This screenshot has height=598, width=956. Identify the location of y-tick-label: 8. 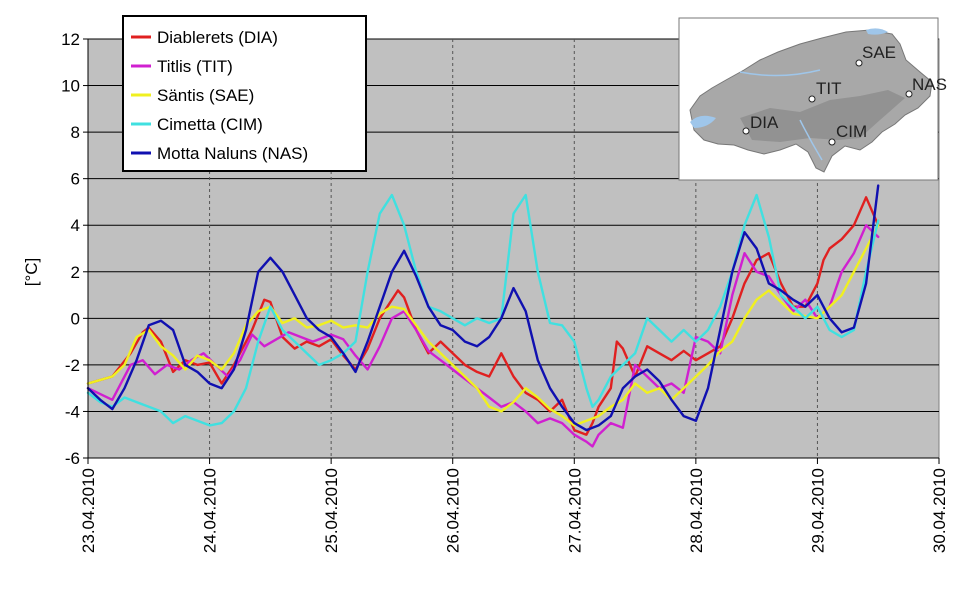
(75, 132).